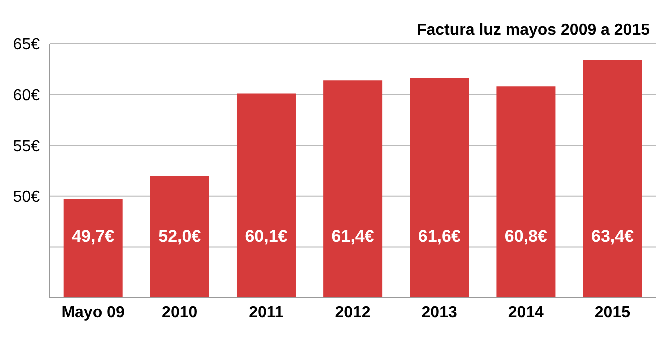  I want to click on x-tick-label: 2014, so click(526, 313).